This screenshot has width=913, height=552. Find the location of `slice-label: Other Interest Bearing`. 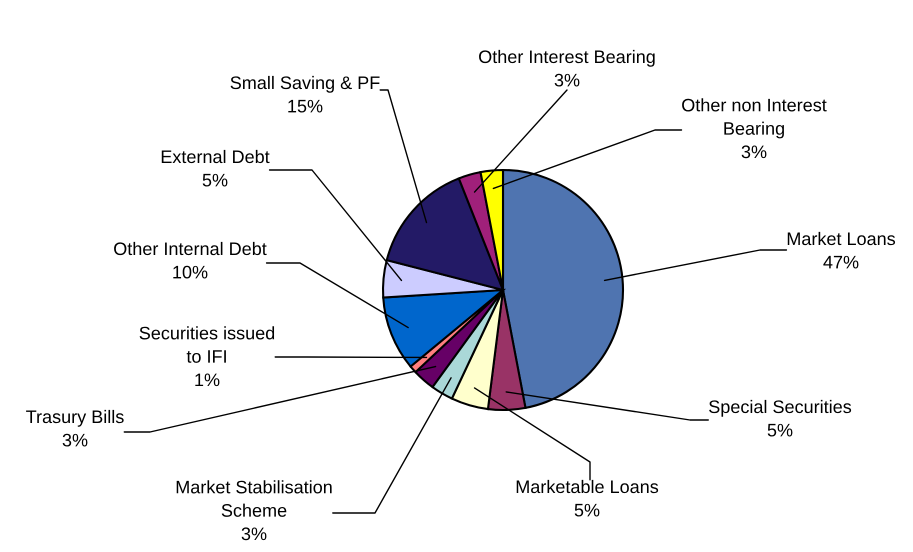

slice-label: Other Interest Bearing is located at coordinates (567, 58).